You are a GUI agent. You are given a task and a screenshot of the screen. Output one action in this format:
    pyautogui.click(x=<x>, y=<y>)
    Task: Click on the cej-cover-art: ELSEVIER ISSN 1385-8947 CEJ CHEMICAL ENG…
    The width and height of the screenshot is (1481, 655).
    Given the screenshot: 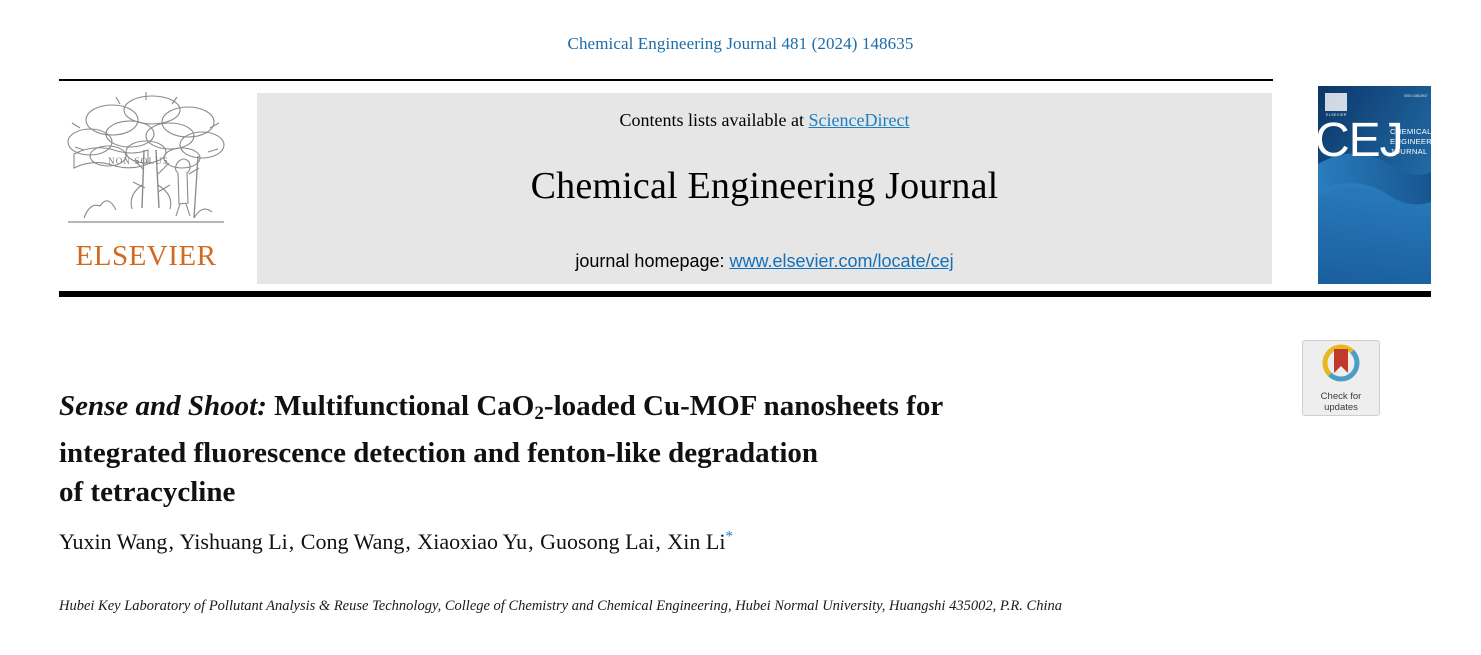 What is the action you would take?
    pyautogui.click(x=1374, y=185)
    